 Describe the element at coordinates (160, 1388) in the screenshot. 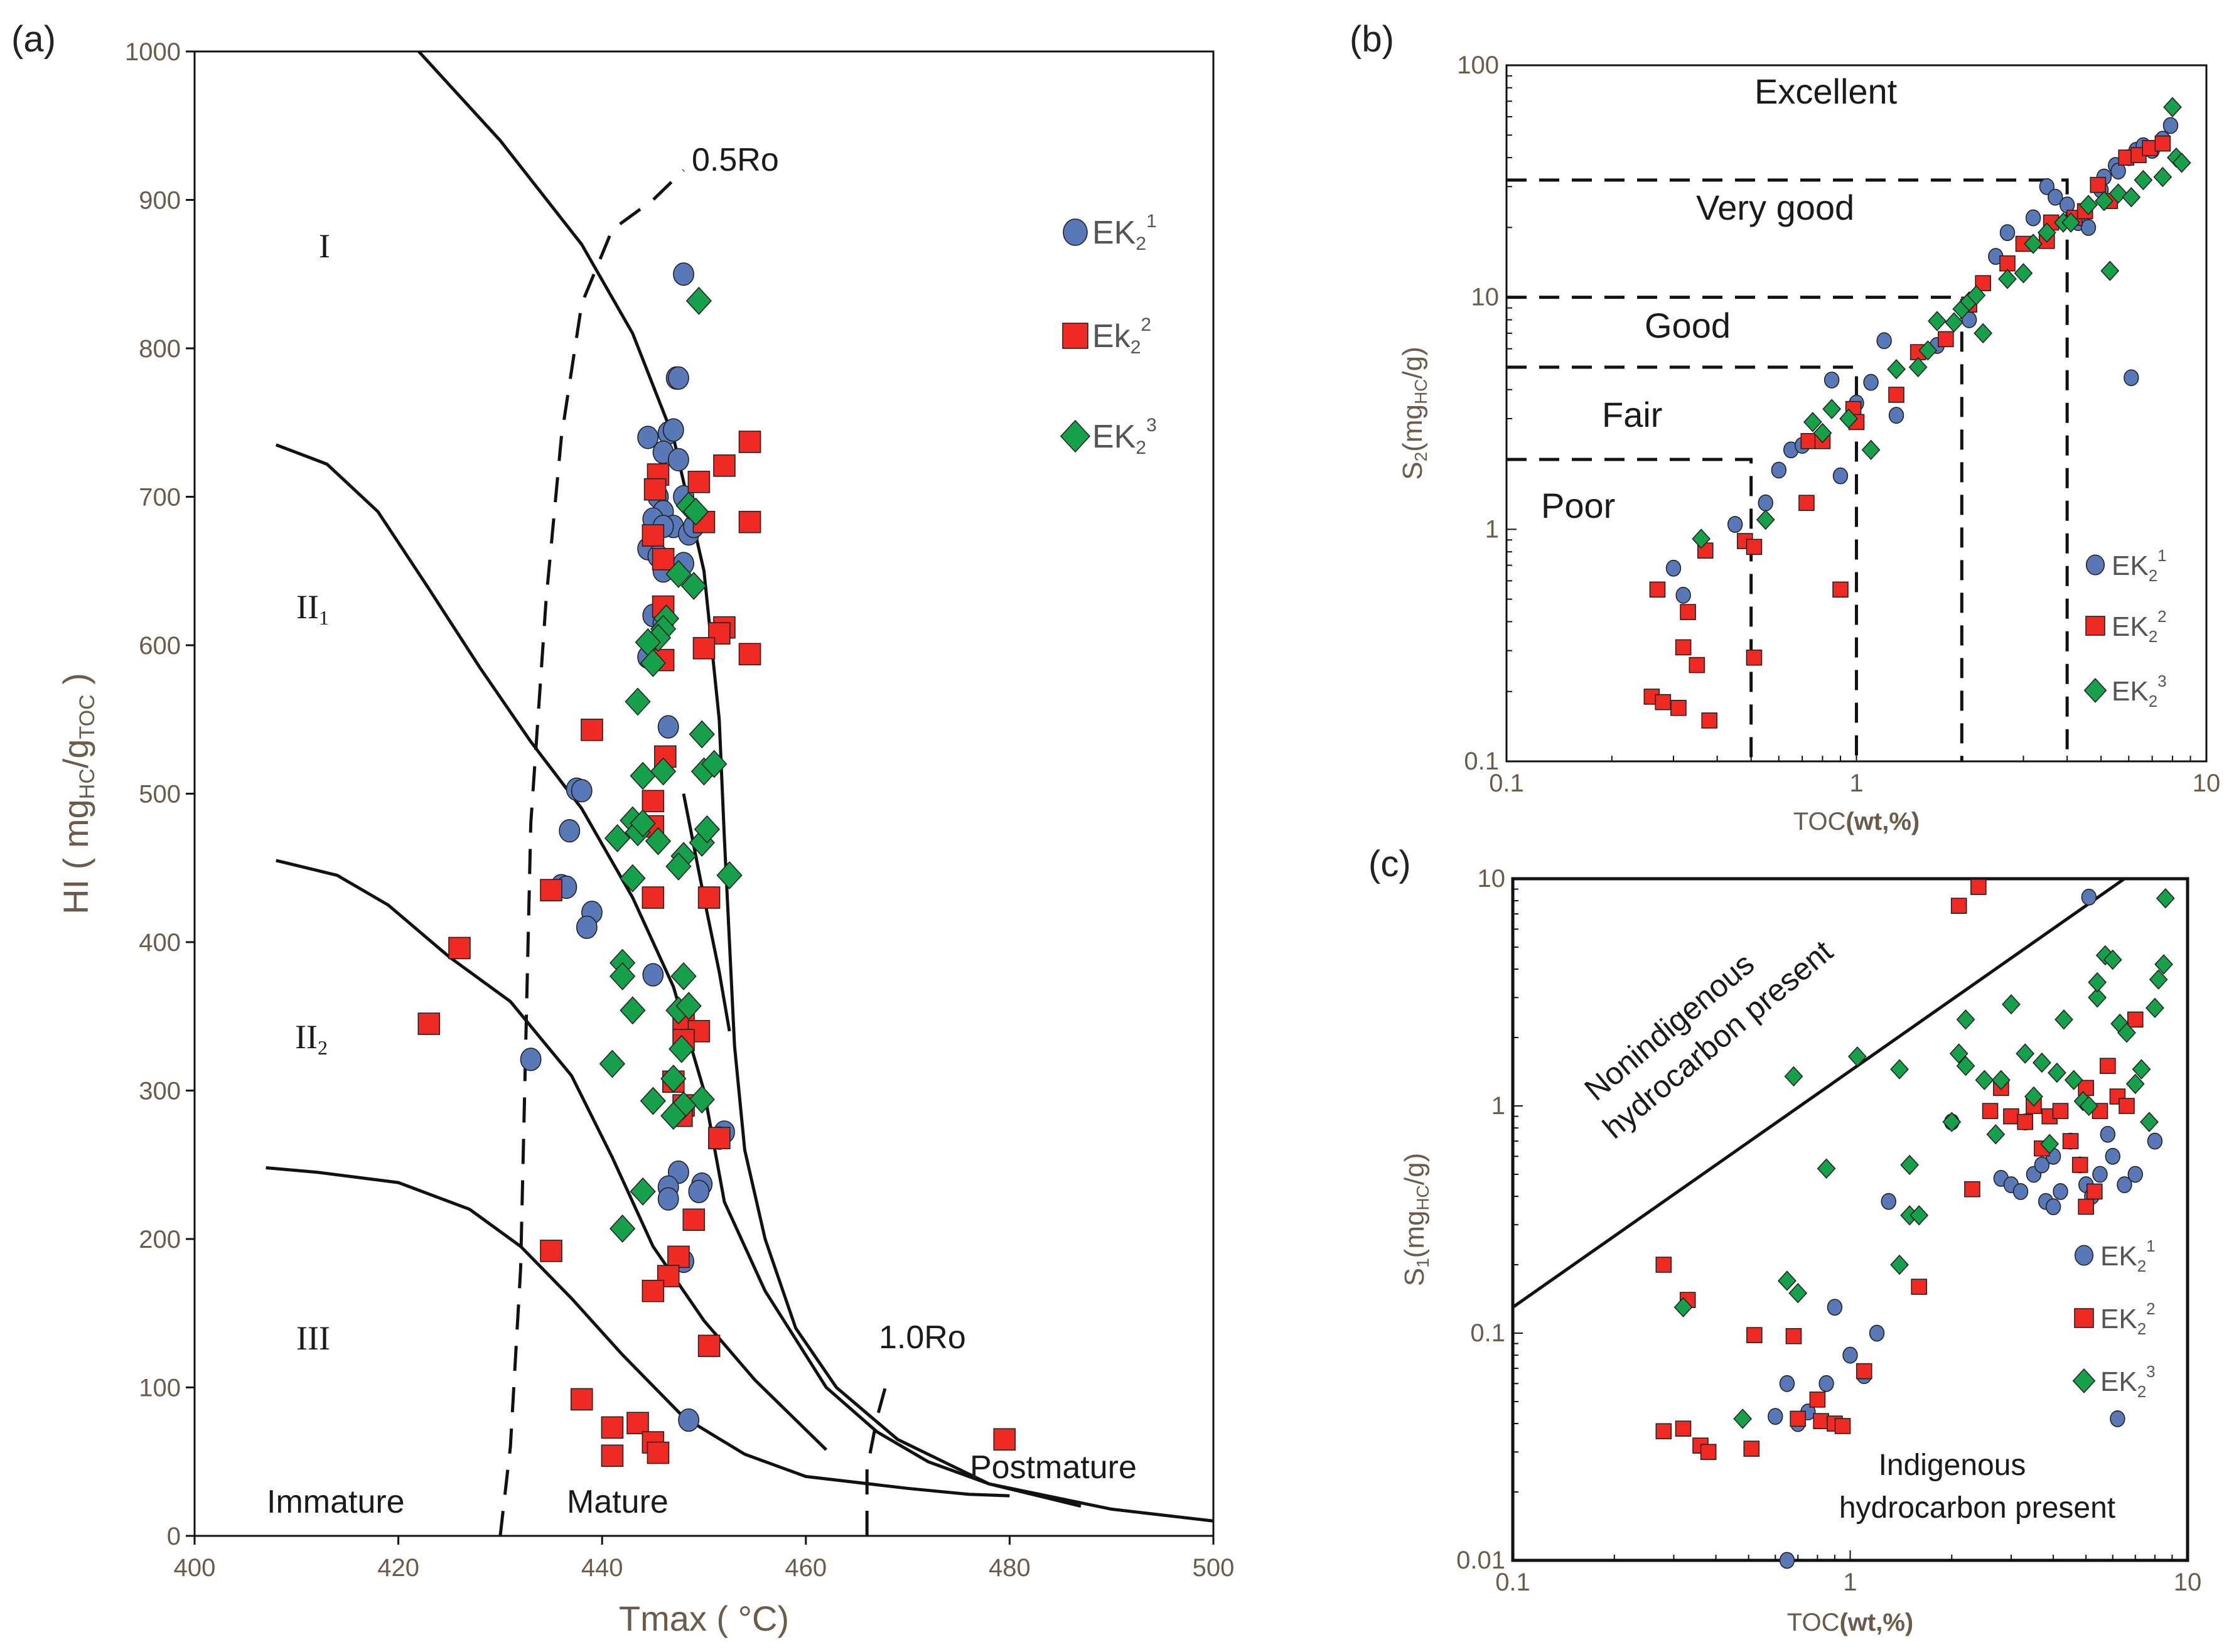

I see `y-tick-label-a: 100` at that location.